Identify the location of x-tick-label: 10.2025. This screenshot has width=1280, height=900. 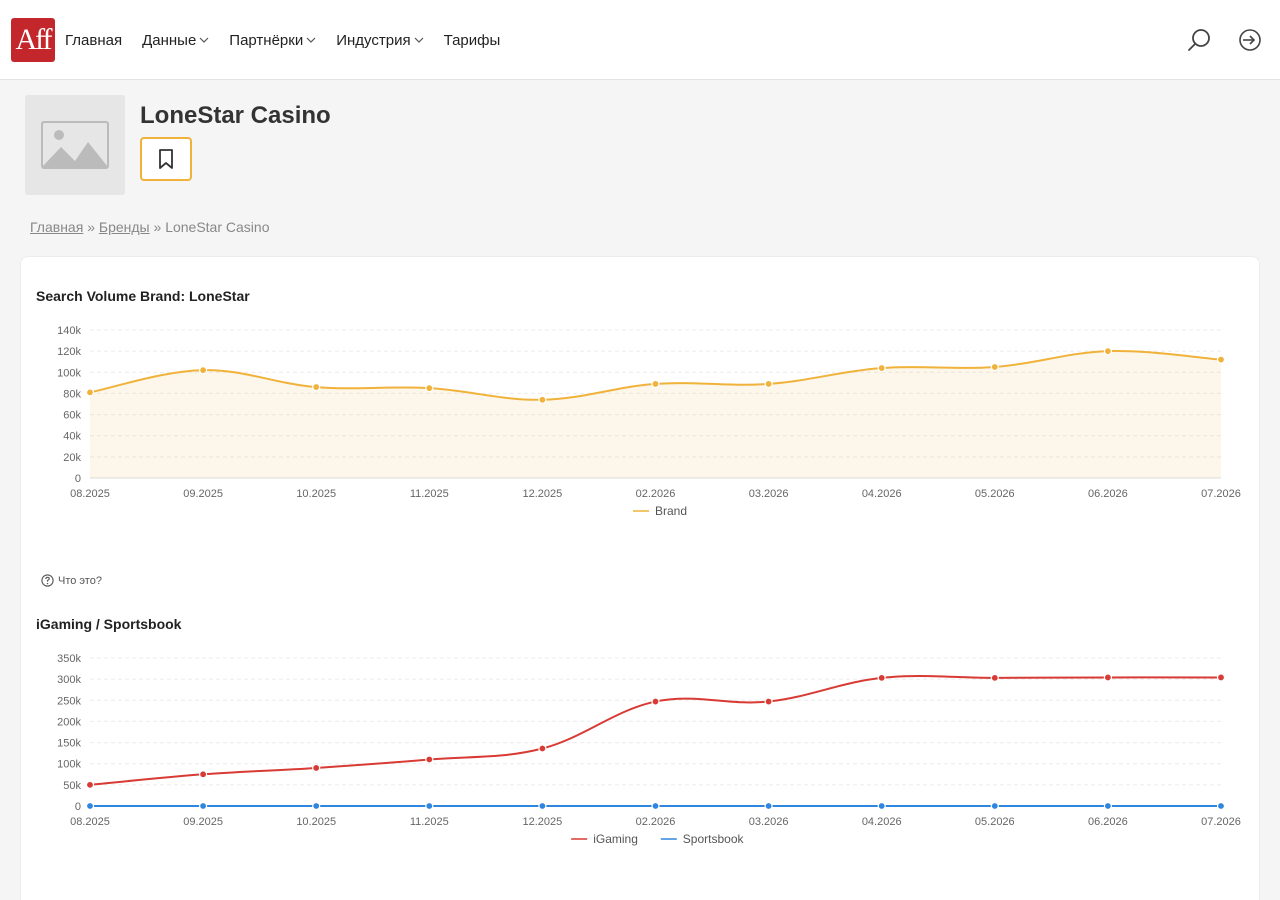
(316, 494).